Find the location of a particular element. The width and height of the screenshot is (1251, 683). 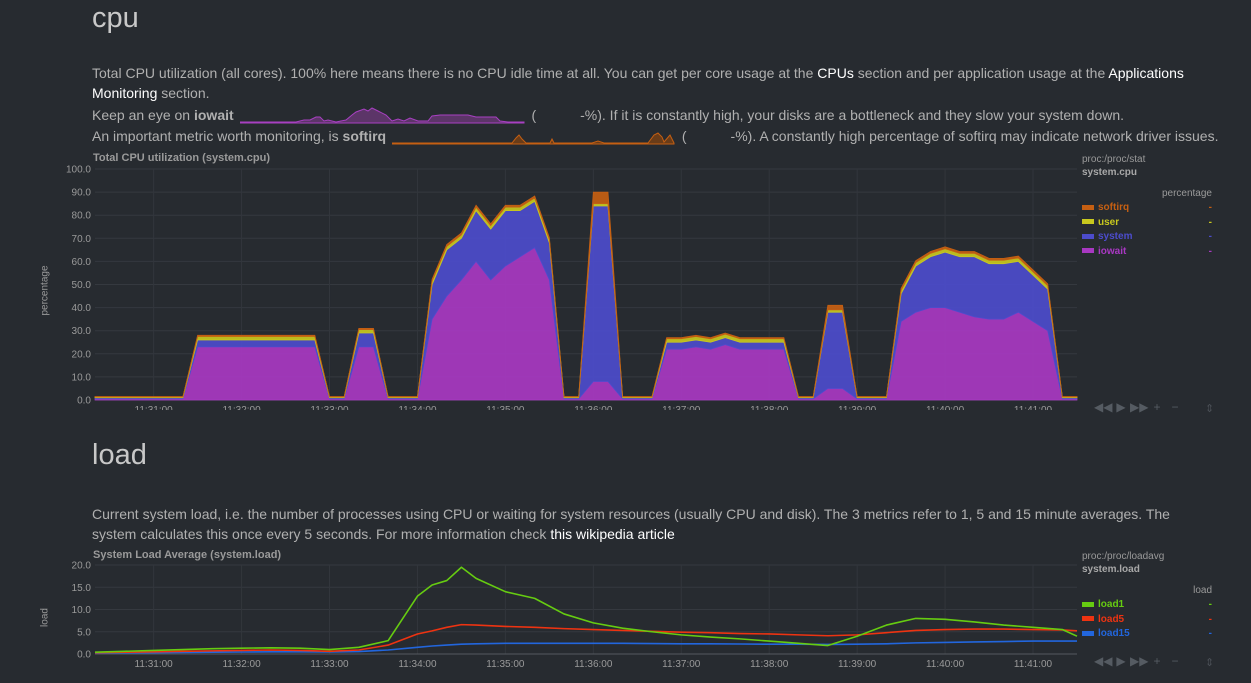

load-legend-swatch-load5 is located at coordinates (1088, 619).